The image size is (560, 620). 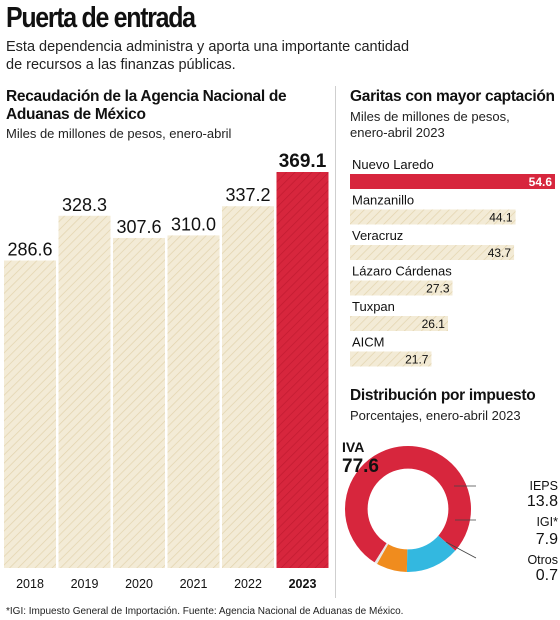 I want to click on year-tick-label: 2023, so click(x=303, y=584).